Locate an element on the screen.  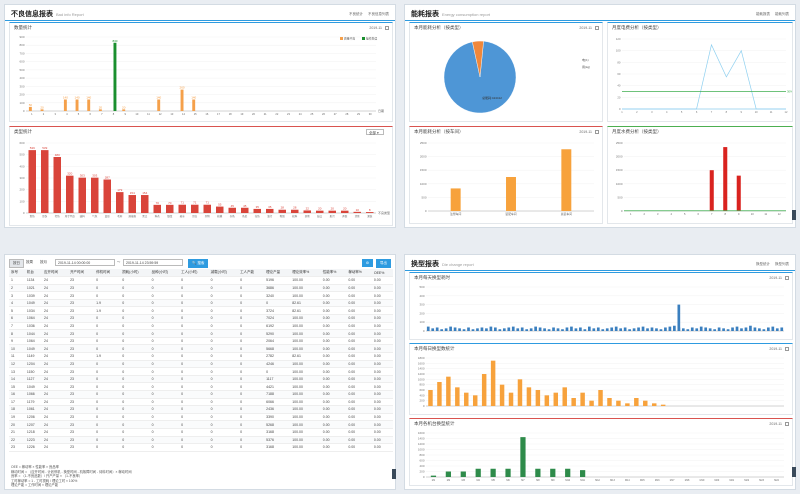
table-row: 20 1207 24 23 0 0 0 0 0 0 5268 100.00 0.00 0.00 0.00 is located at coordinates (201, 424).